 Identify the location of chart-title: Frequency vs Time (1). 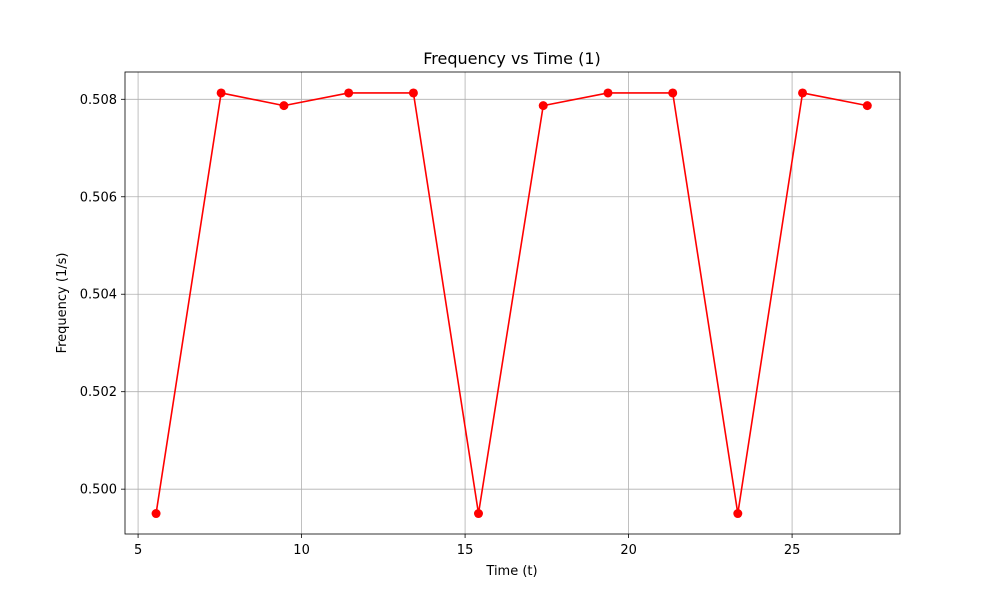
(512, 58).